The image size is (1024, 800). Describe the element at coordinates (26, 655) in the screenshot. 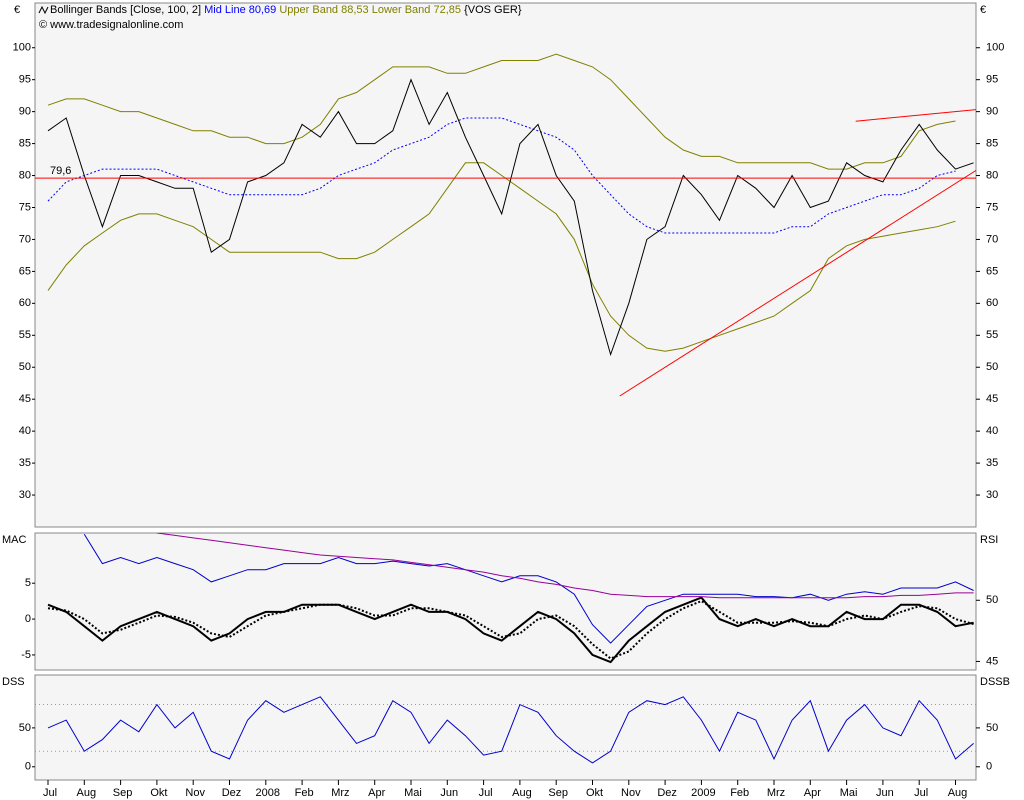

I see `y-tick-label: -5` at that location.